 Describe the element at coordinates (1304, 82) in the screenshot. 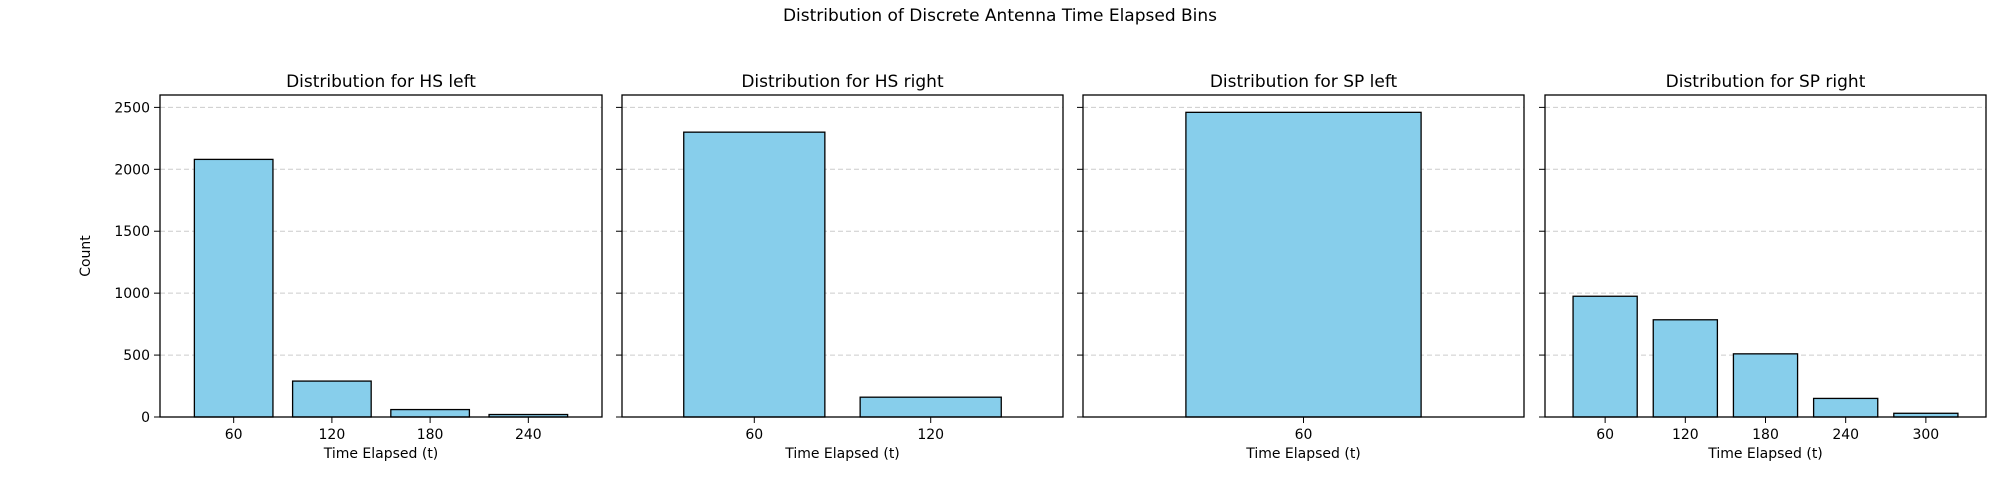

I see `panel-title: Distribution for SP left` at that location.